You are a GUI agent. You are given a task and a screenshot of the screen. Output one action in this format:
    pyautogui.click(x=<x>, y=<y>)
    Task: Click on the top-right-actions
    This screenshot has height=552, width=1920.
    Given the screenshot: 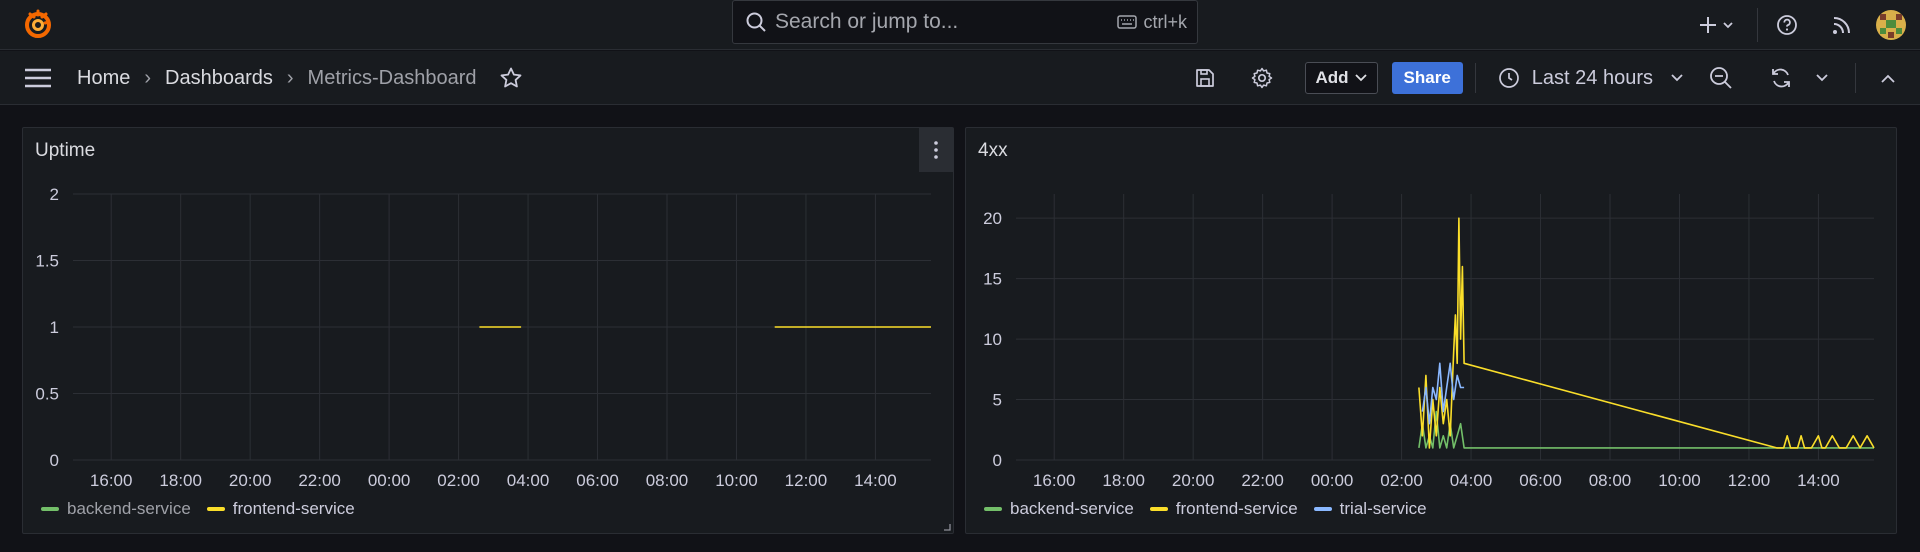 What is the action you would take?
    pyautogui.click(x=1808, y=25)
    